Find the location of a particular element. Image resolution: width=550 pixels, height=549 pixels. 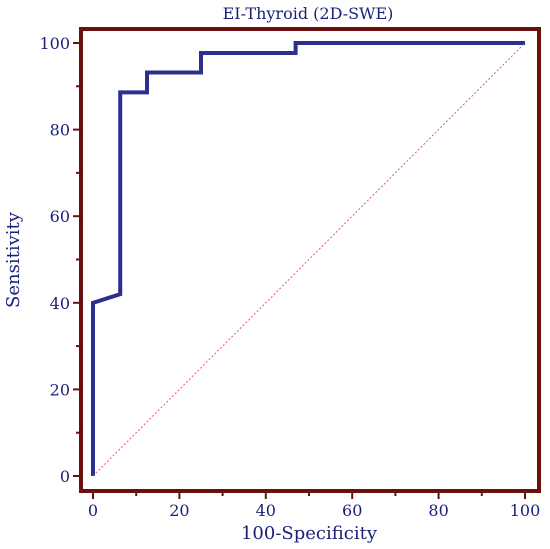

x-tick-label: 60 is located at coordinates (352, 510).